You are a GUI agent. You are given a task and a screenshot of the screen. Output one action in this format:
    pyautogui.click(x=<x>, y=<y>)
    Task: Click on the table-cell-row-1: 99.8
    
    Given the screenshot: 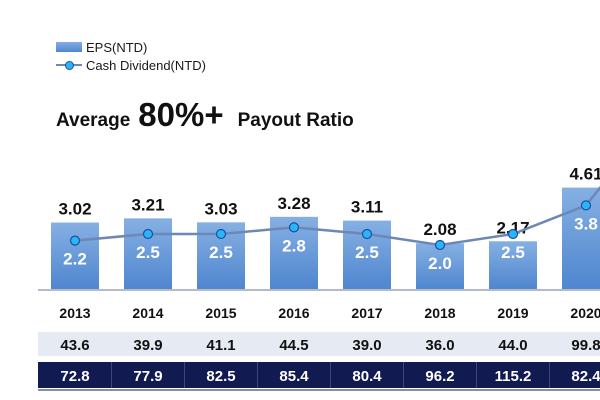 What is the action you would take?
    pyautogui.click(x=585, y=345)
    